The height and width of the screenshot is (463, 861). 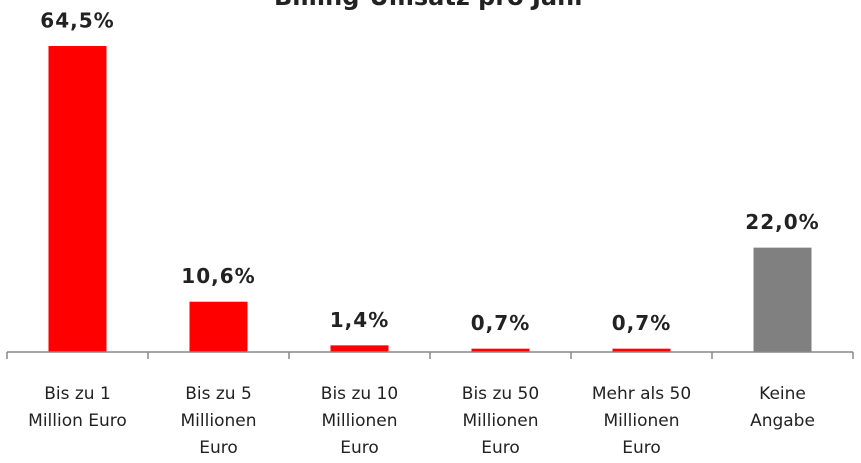 I want to click on x-tick-label: Bis zu 10, so click(x=359, y=394).